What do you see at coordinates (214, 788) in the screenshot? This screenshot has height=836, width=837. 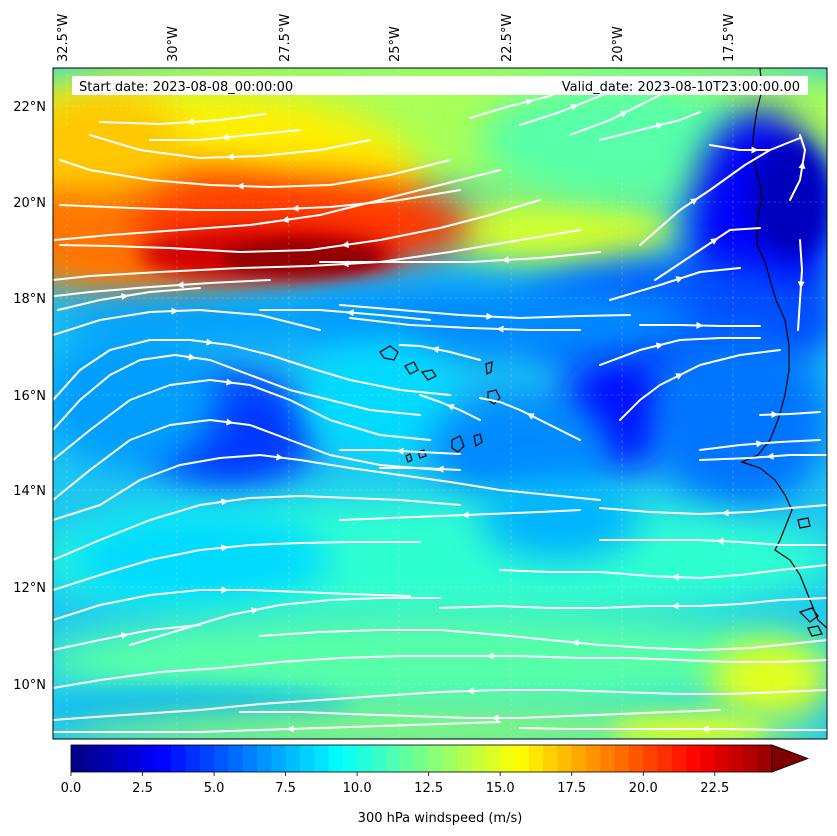 I see `colorbar-tick-label: 5.0` at bounding box center [214, 788].